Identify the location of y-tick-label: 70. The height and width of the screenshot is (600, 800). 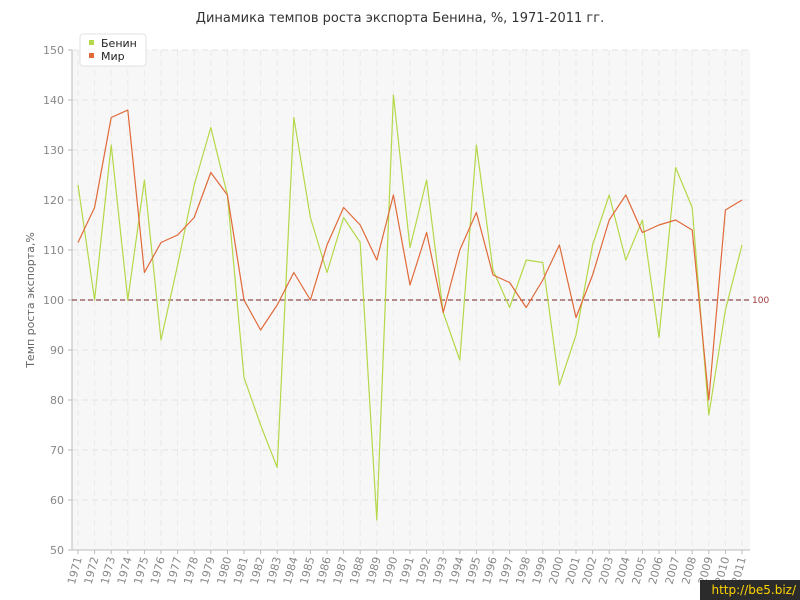
(57, 450).